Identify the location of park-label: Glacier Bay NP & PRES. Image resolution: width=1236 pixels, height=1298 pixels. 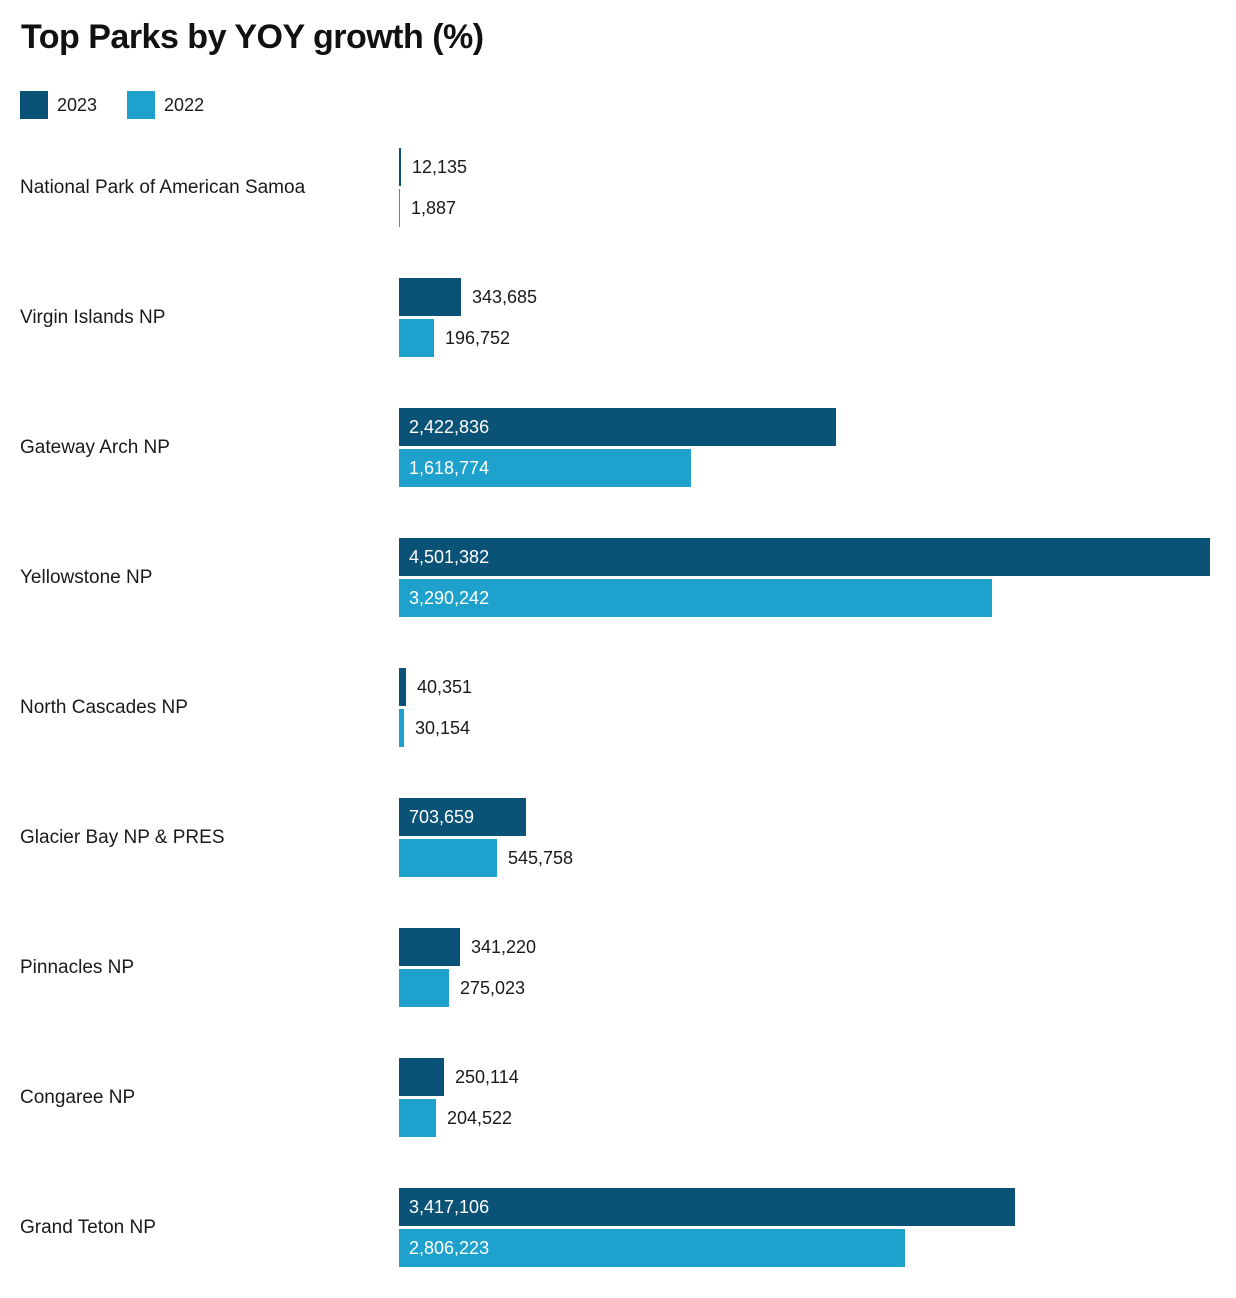
(122, 837).